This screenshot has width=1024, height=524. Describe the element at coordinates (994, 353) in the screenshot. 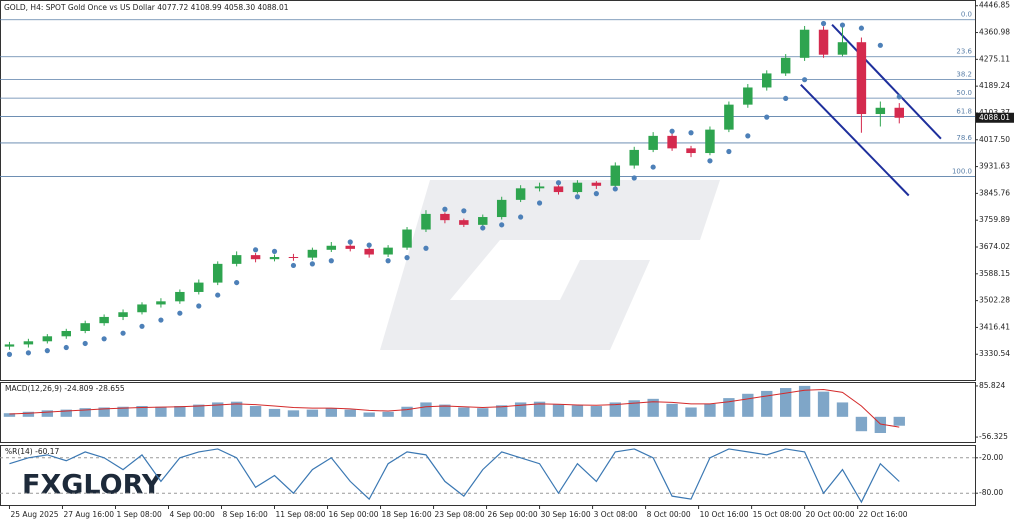

I see `y-tick-label: 3330.54` at that location.